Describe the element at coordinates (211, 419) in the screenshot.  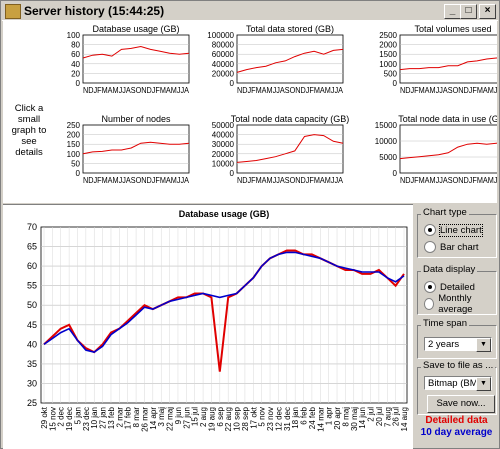
I see `main-chart-xtick: 19 aug` at that location.